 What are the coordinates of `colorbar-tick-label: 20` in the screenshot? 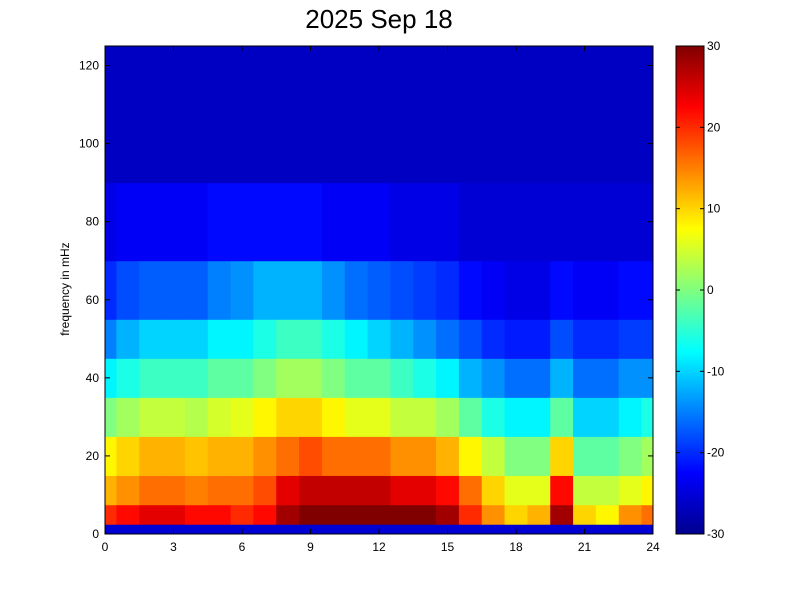 It's located at (714, 127).